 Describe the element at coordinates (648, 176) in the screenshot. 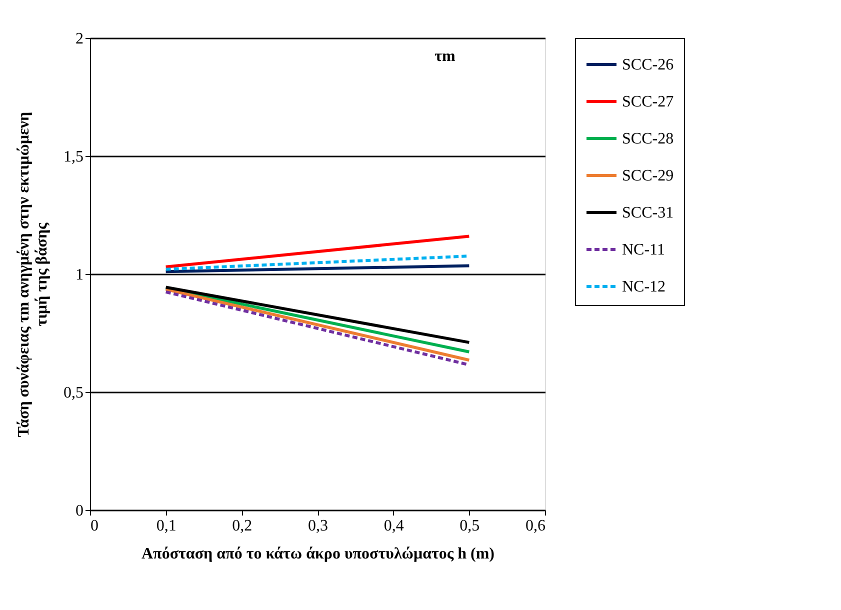

I see `legend-label: SCC-29` at that location.